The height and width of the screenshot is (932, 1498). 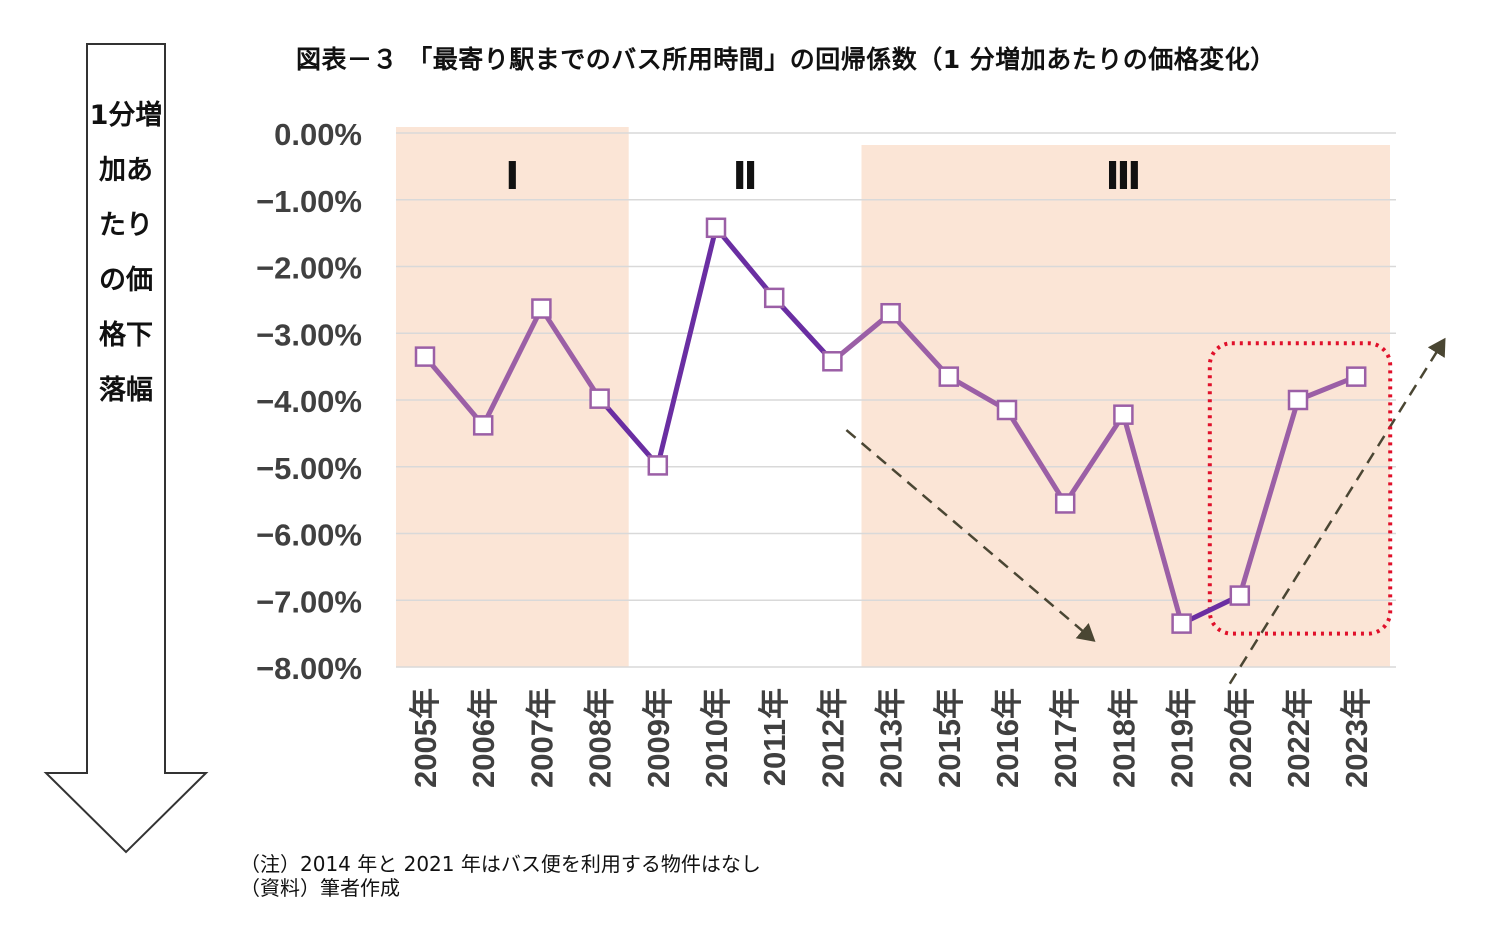 What do you see at coordinates (309, 468) in the screenshot?
I see `y-tick-label: −5.00%` at bounding box center [309, 468].